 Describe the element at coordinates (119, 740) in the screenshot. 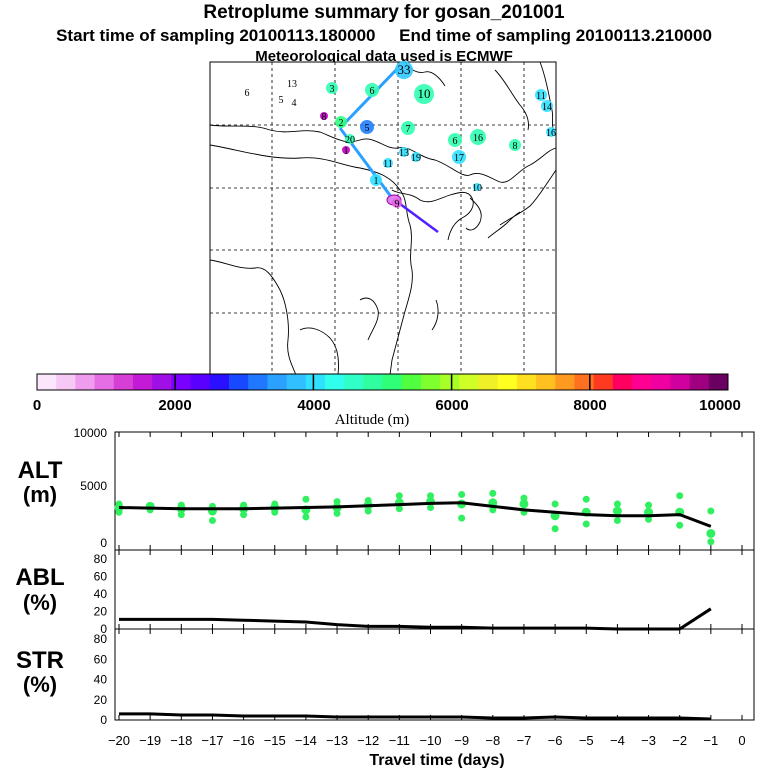

I see `x-tick-label: −20` at that location.